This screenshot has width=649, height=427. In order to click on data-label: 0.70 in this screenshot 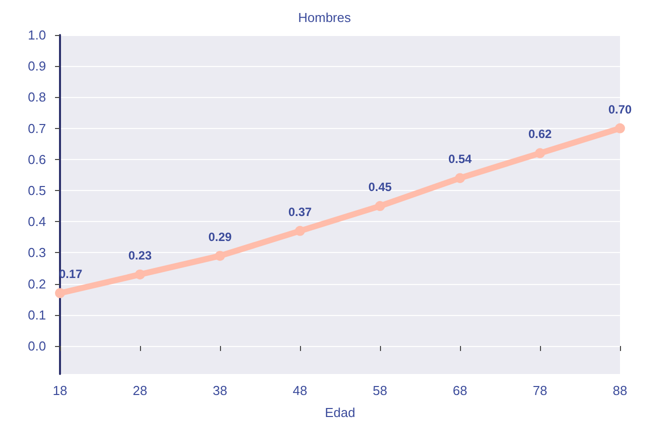, I will do `click(620, 109)`.